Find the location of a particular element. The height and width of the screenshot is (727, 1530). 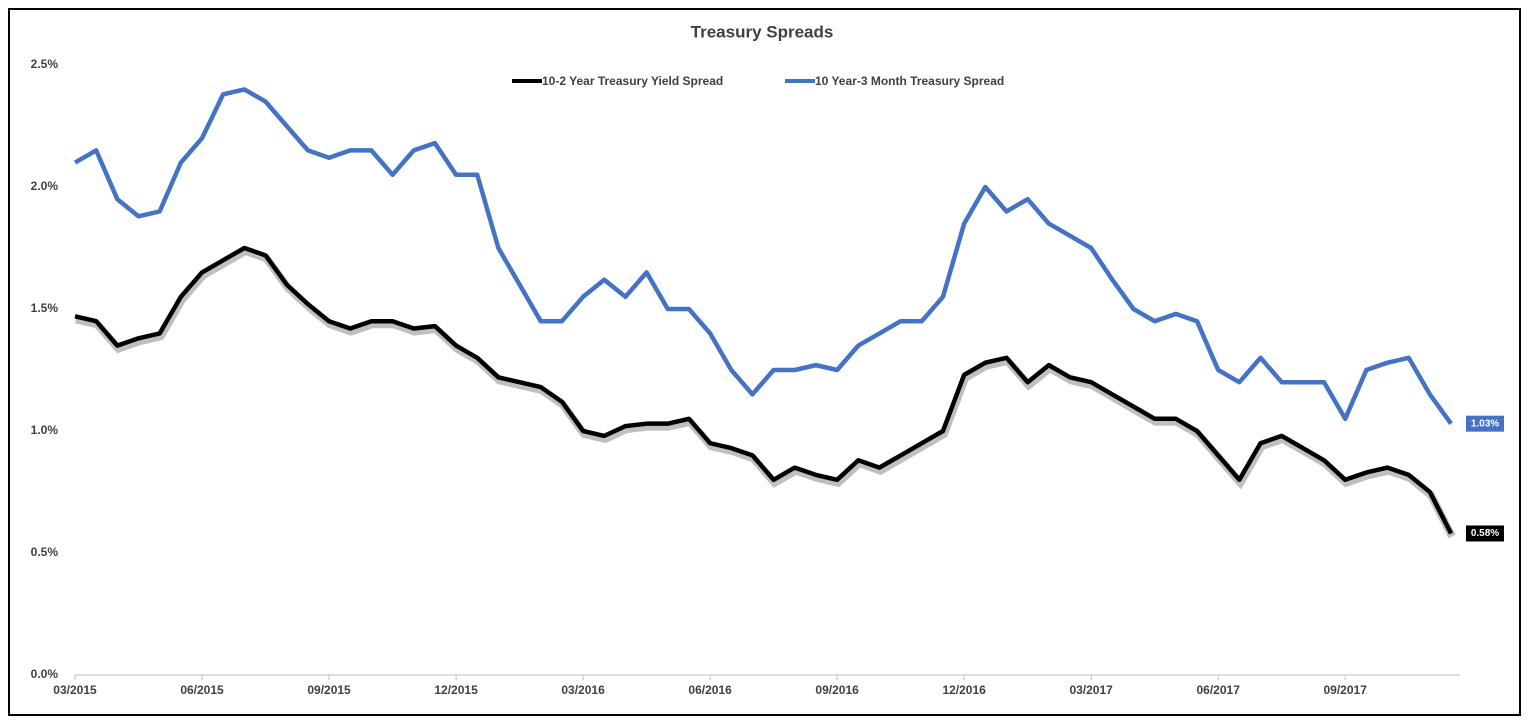

x-tick-label: 12/2015 is located at coordinates (456, 690).